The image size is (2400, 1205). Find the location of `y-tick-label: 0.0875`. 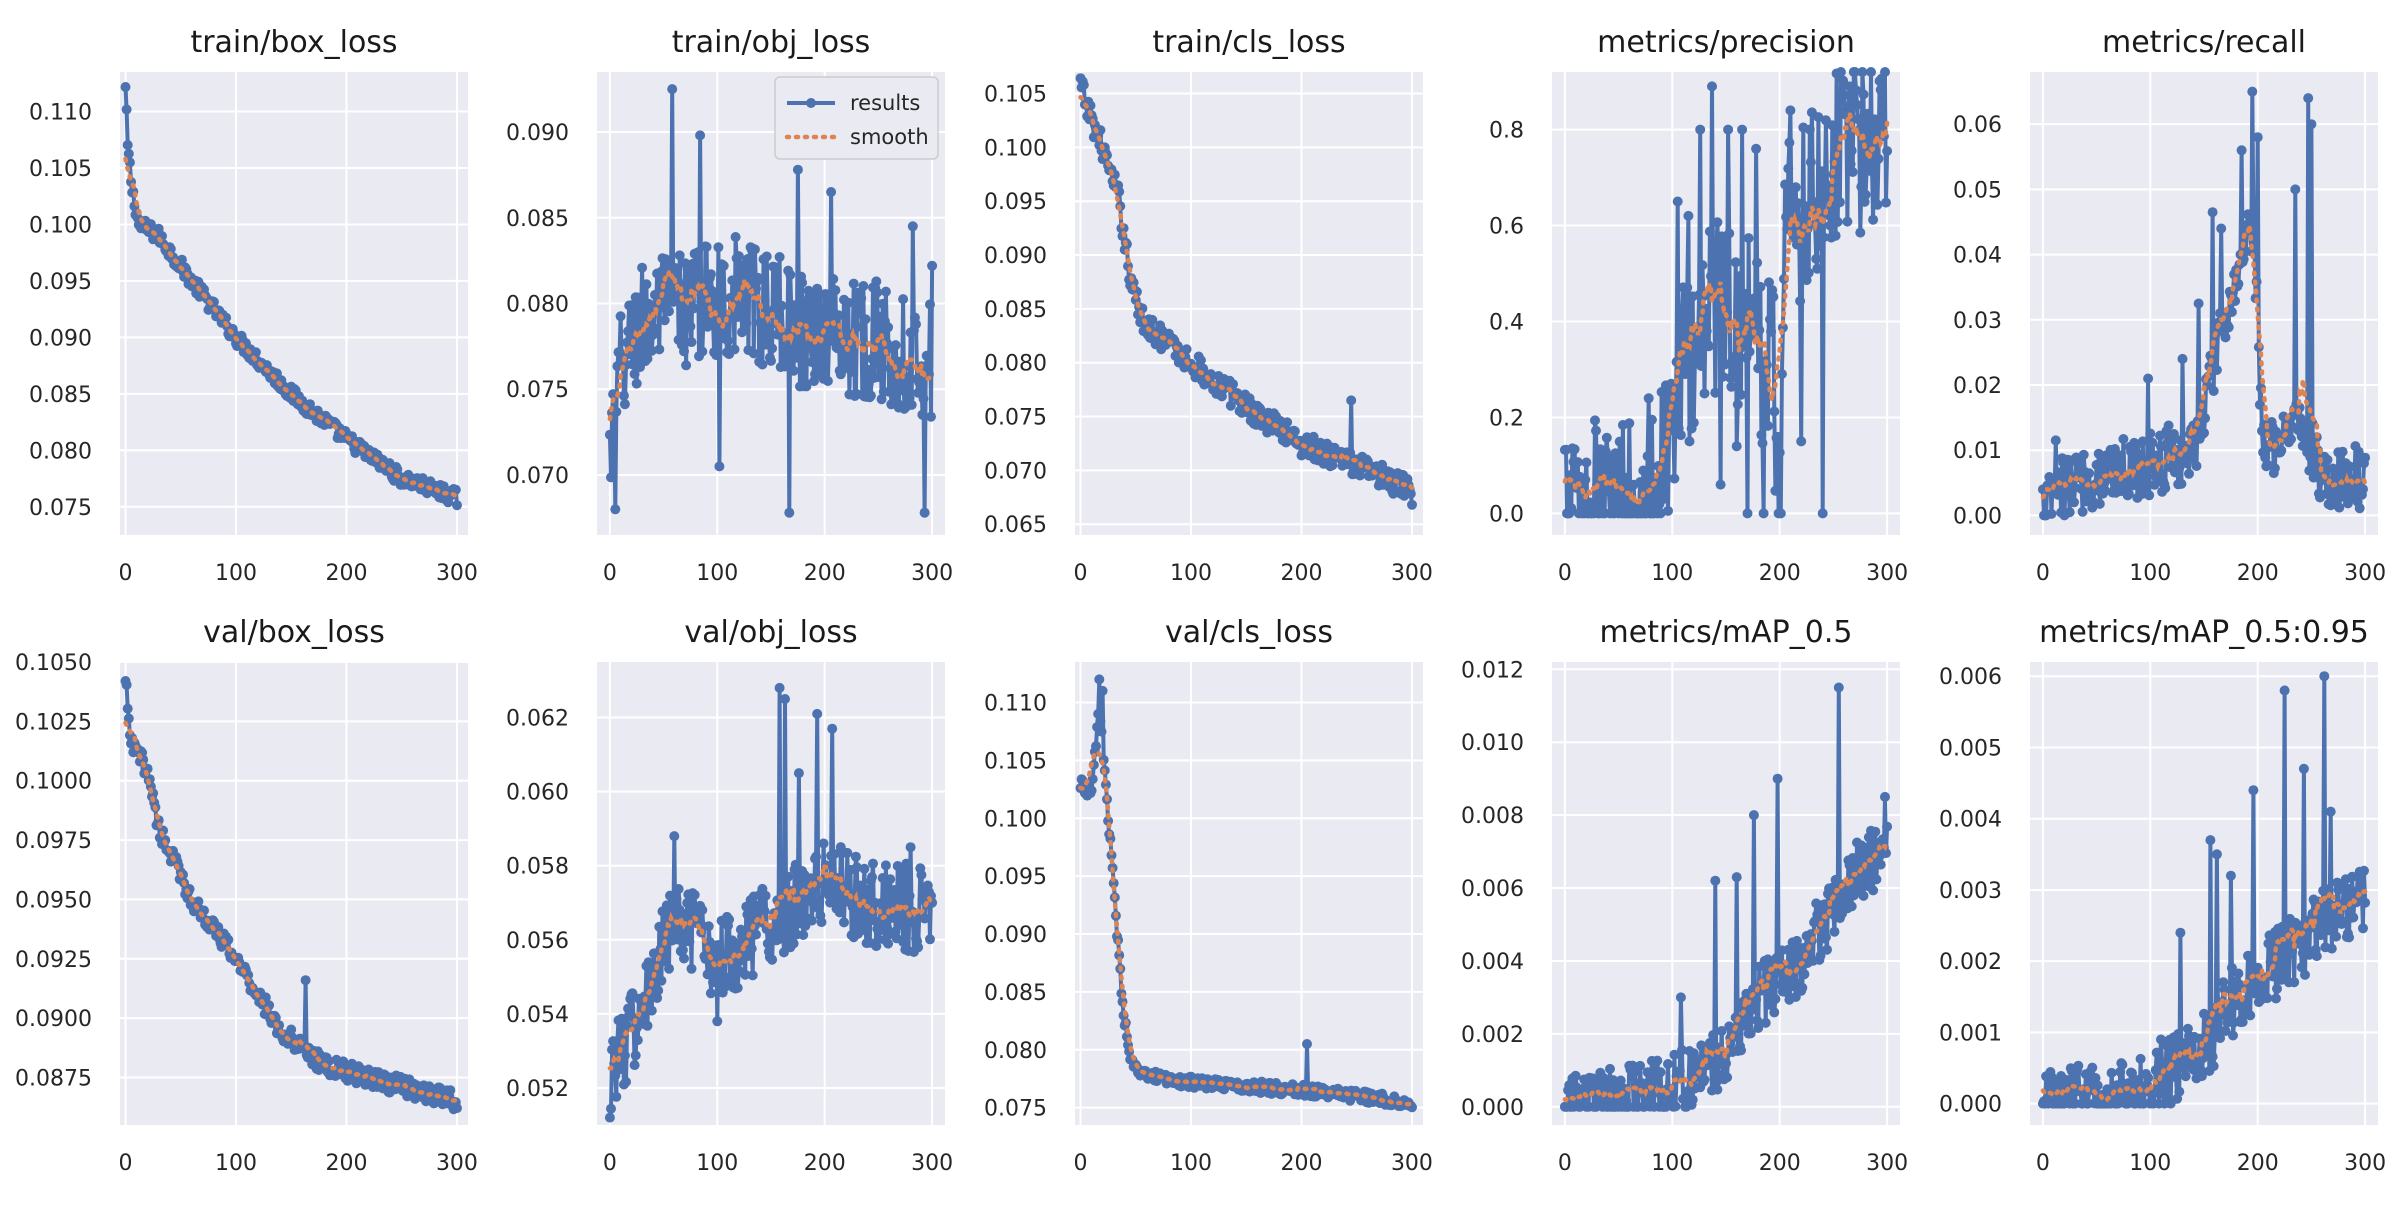

y-tick-label: 0.0875 is located at coordinates (53, 1079).